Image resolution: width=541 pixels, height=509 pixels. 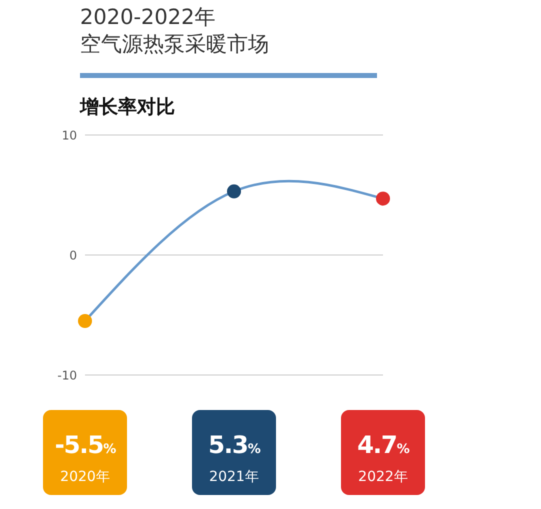 What do you see at coordinates (383, 445) in the screenshot?
I see `data-label: 4.7%` at bounding box center [383, 445].